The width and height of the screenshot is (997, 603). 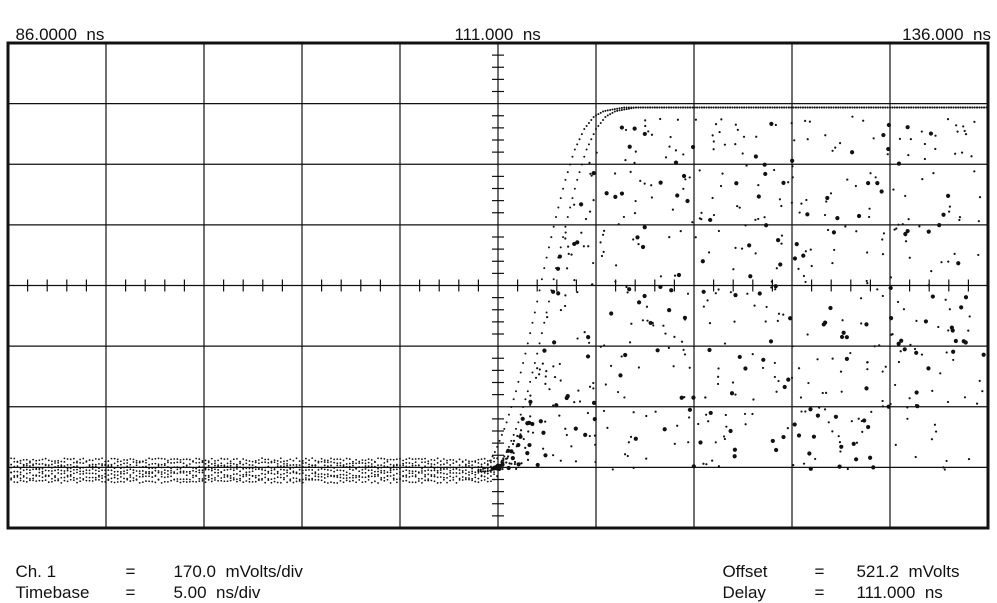 What do you see at coordinates (264, 571) in the screenshot?
I see `channel-unit: mVolts/div` at bounding box center [264, 571].